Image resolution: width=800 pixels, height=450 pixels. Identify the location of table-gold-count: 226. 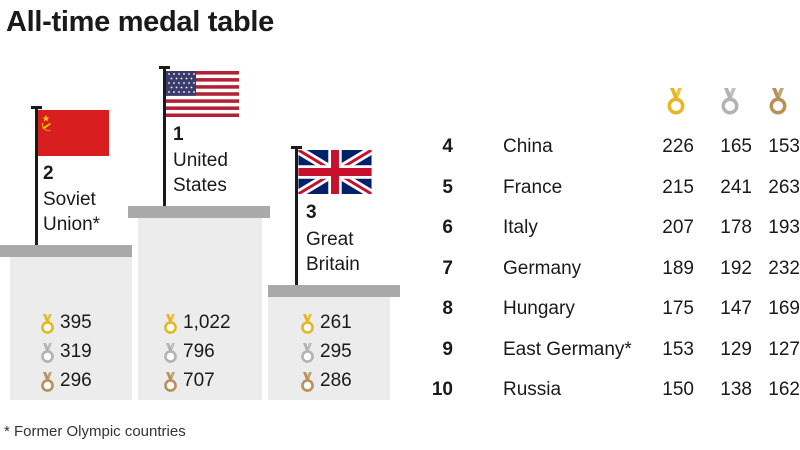
(678, 146).